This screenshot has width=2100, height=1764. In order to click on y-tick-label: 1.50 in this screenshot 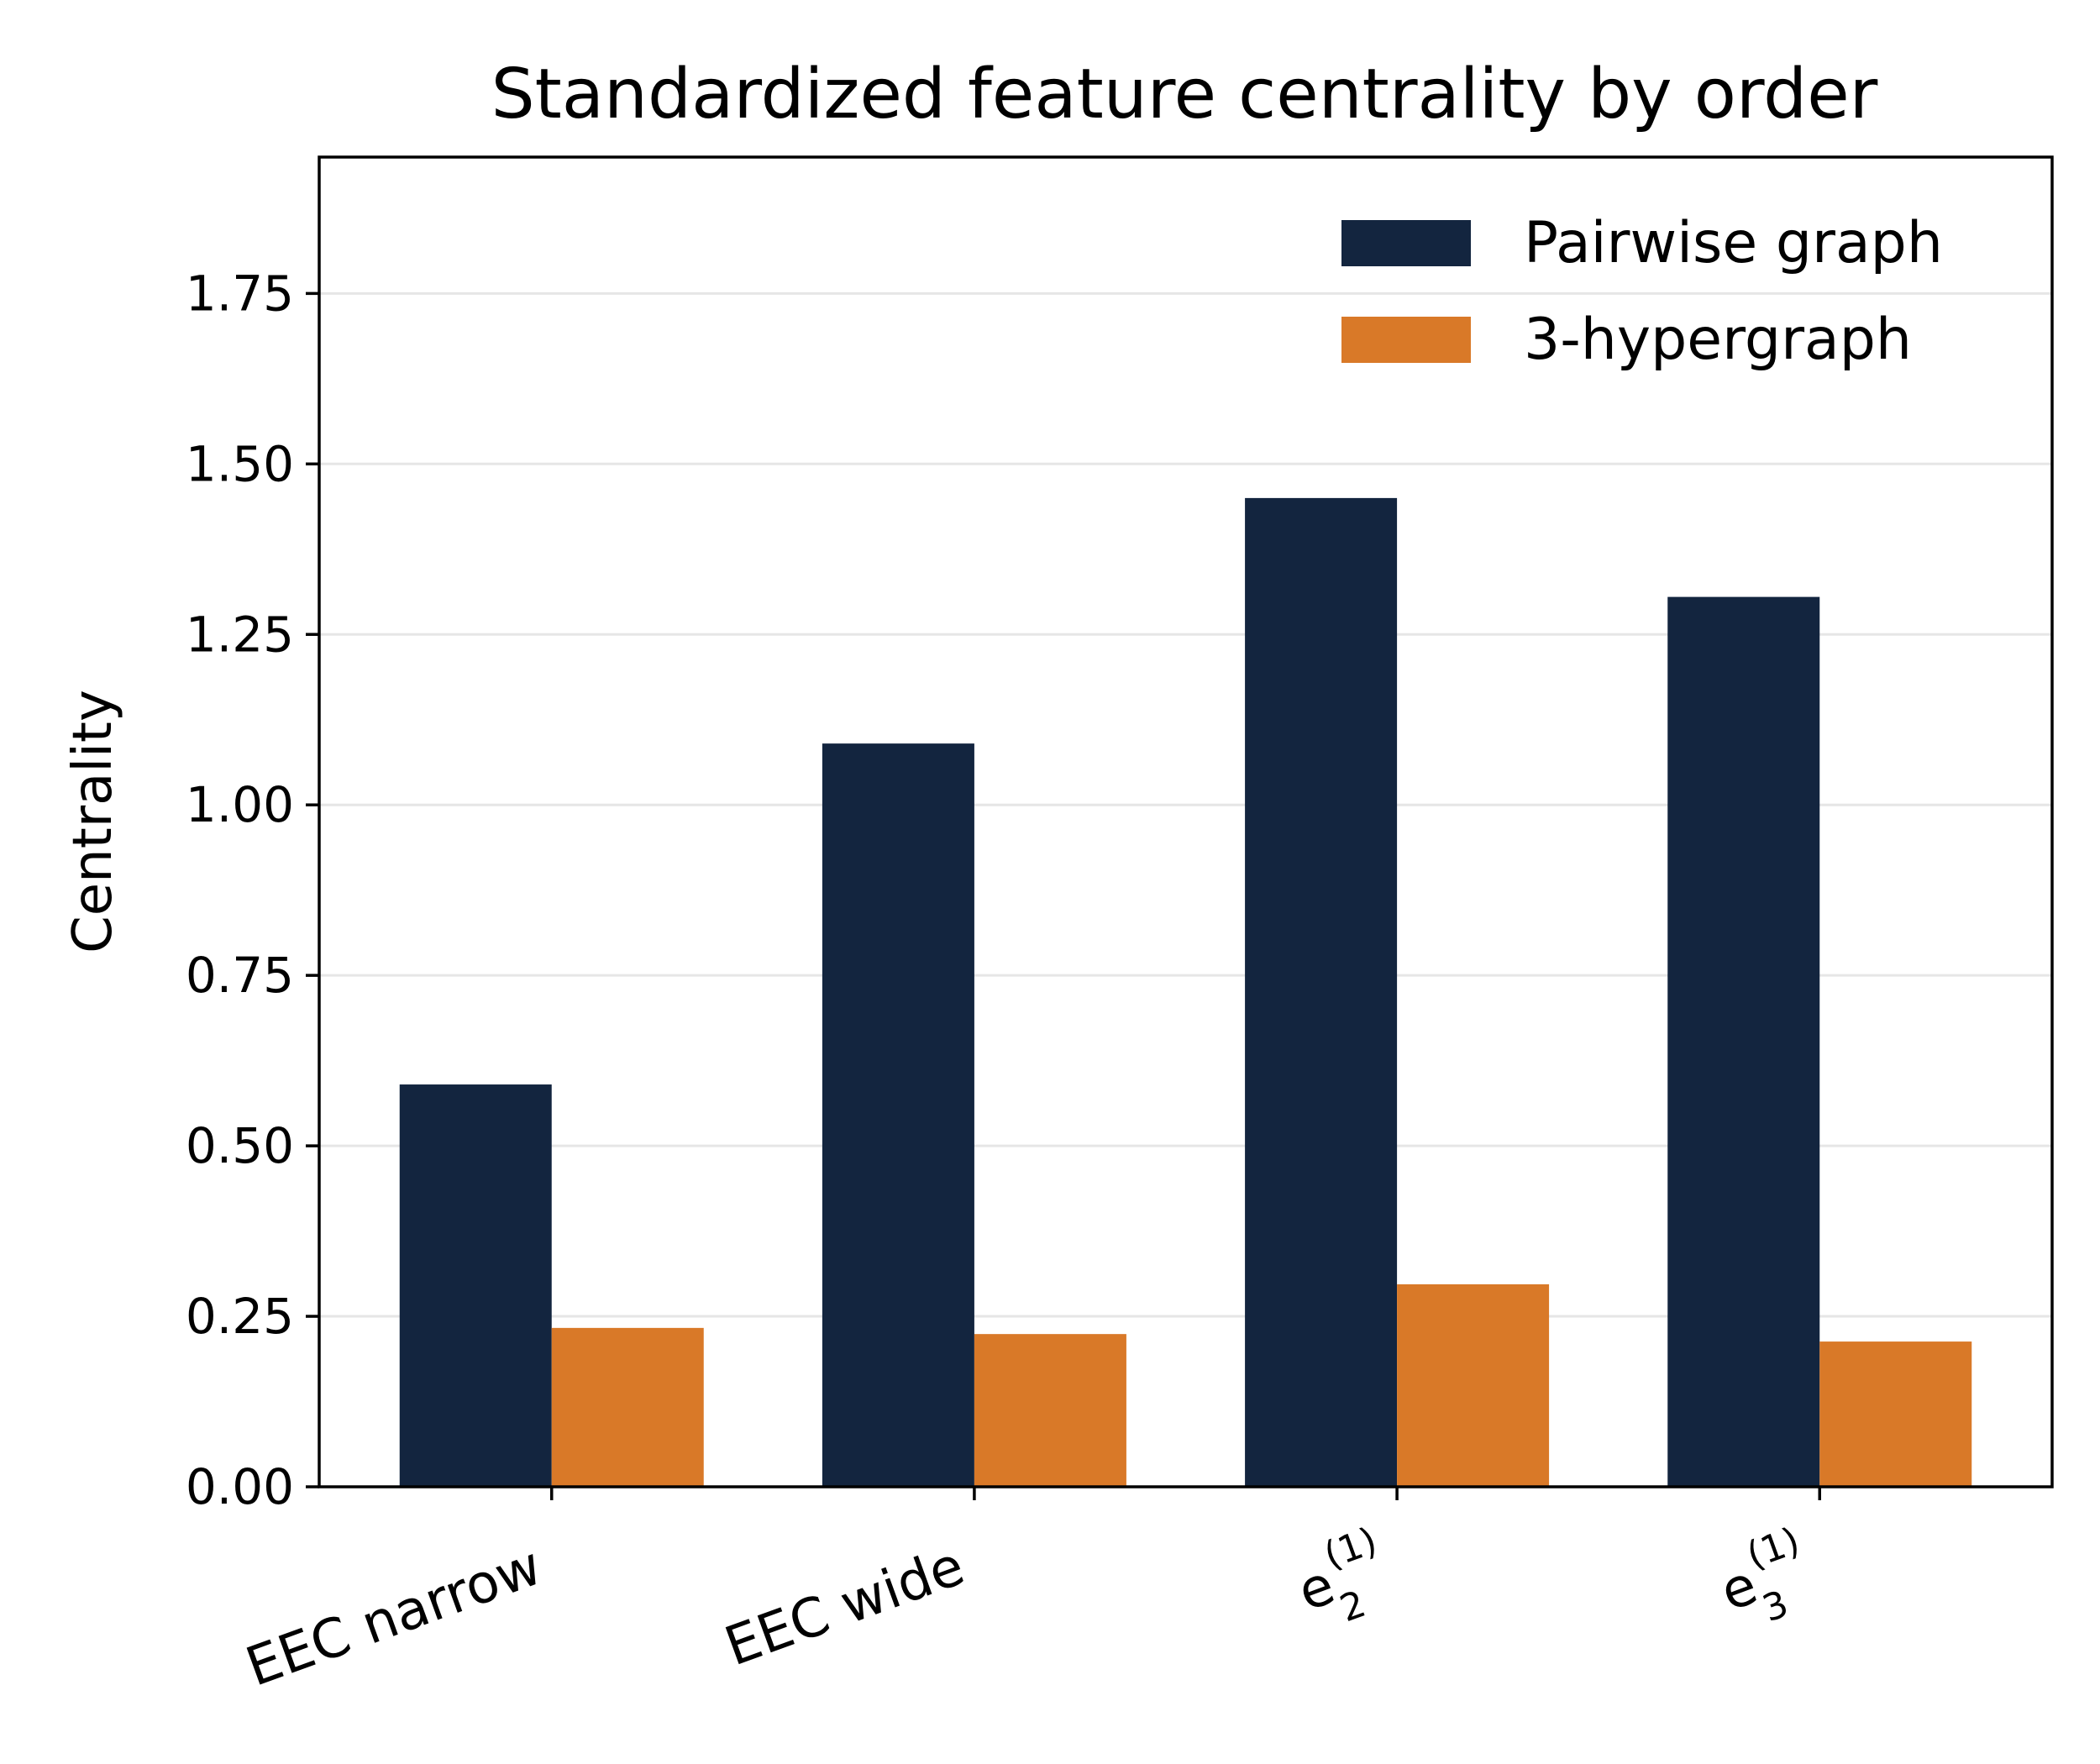, I will do `click(240, 463)`.